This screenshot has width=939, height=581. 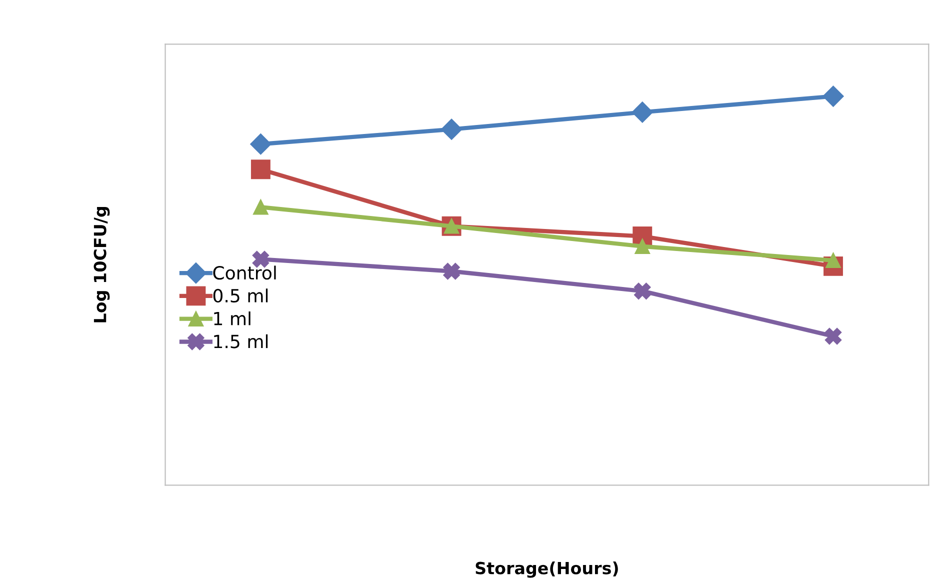 I want to click on legend-label: 1 ml, so click(x=232, y=318).